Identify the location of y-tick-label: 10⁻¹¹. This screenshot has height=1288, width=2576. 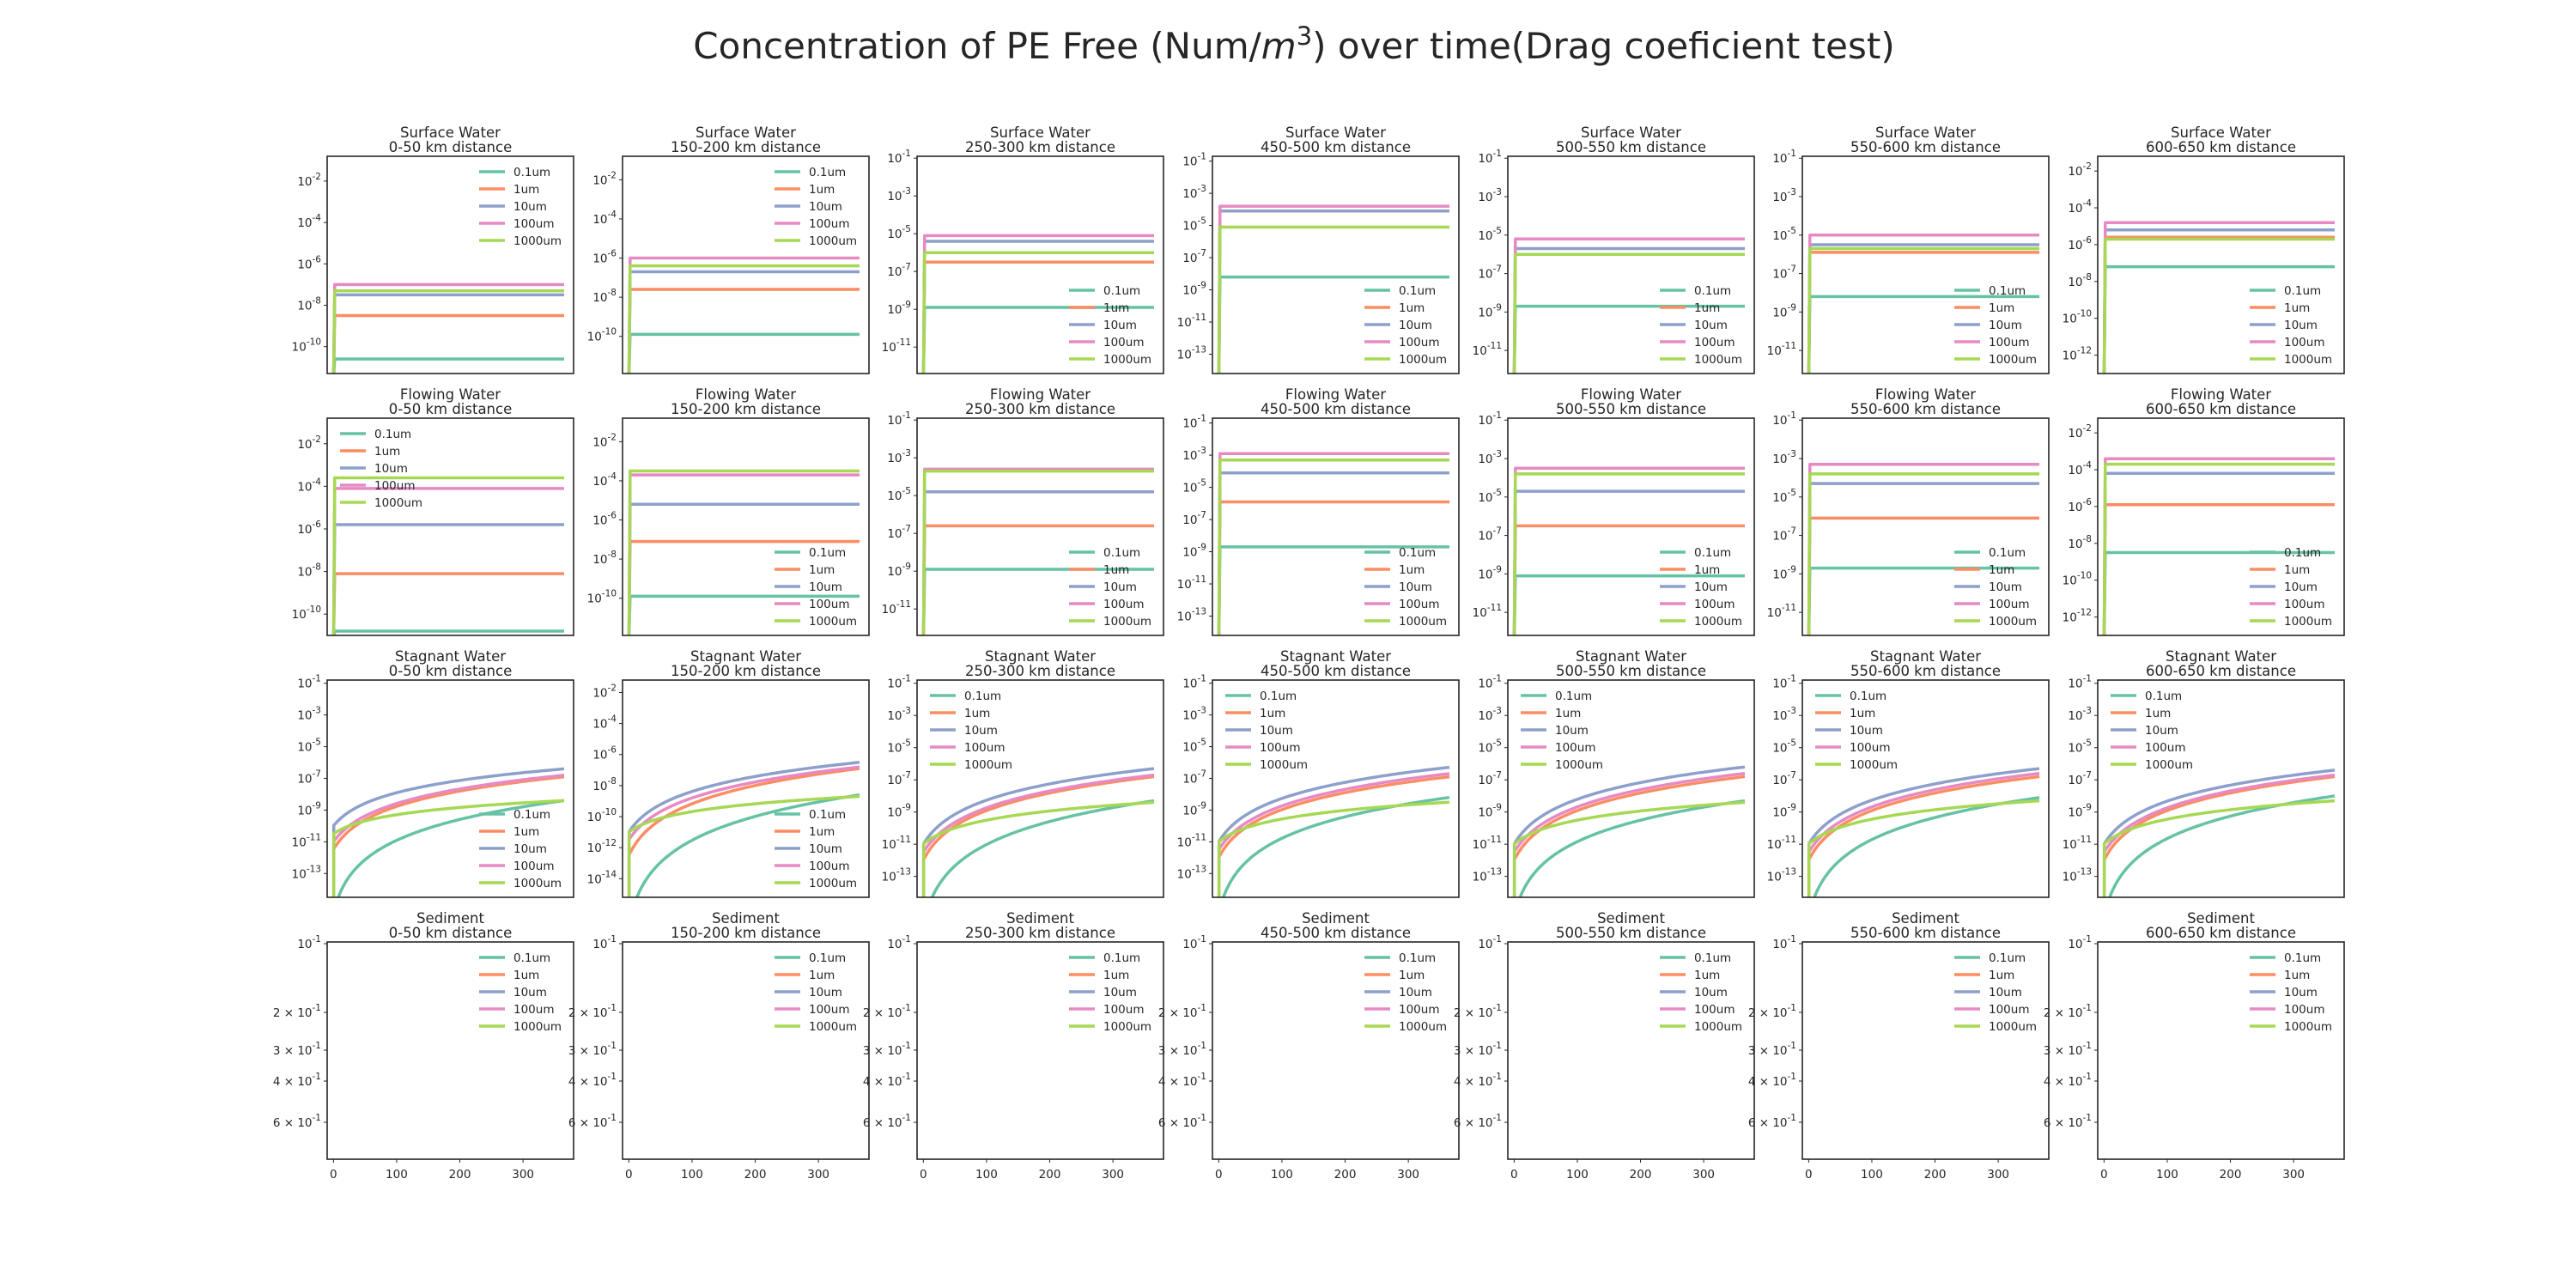
(896, 346).